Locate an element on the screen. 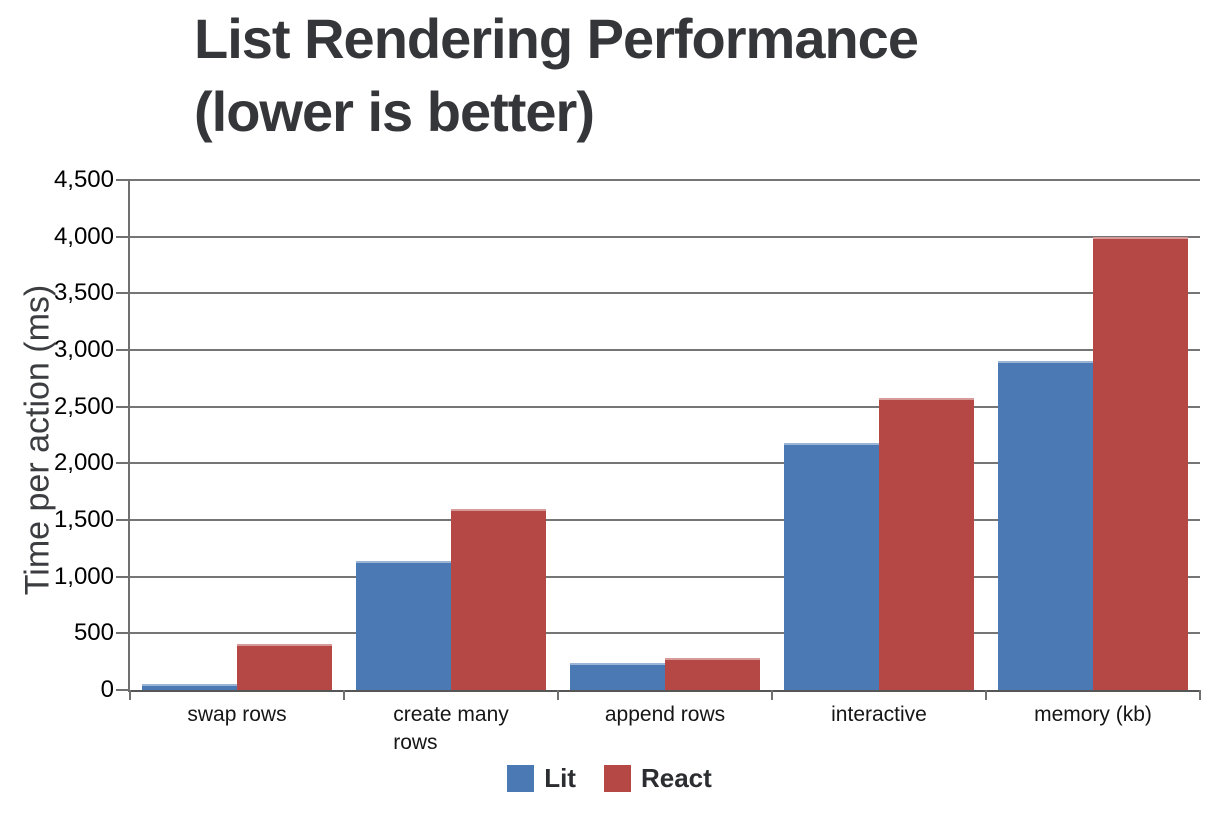 The width and height of the screenshot is (1219, 820). bar-lit-append-rows is located at coordinates (617, 676).